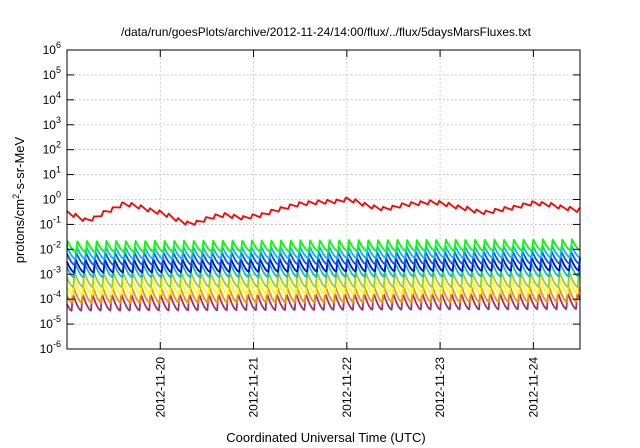 This screenshot has width=640, height=448. I want to click on y-tick-label: 10⁵, so click(52, 73).